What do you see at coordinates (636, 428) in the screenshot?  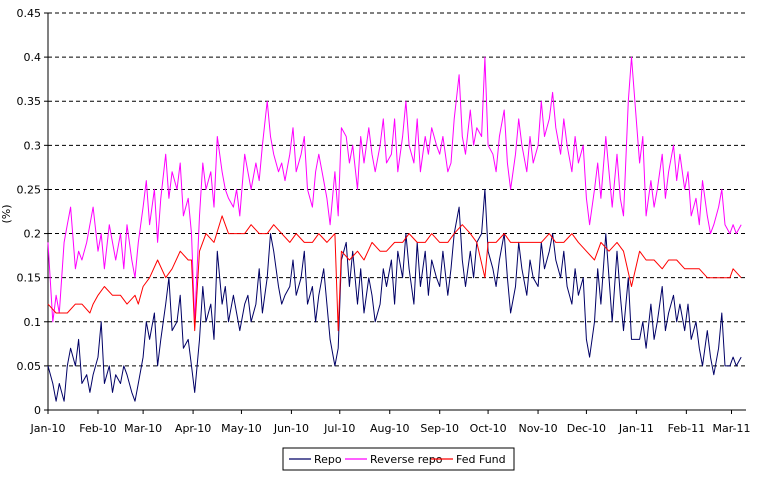 I see `x-tick-label: Jan-11` at bounding box center [636, 428].